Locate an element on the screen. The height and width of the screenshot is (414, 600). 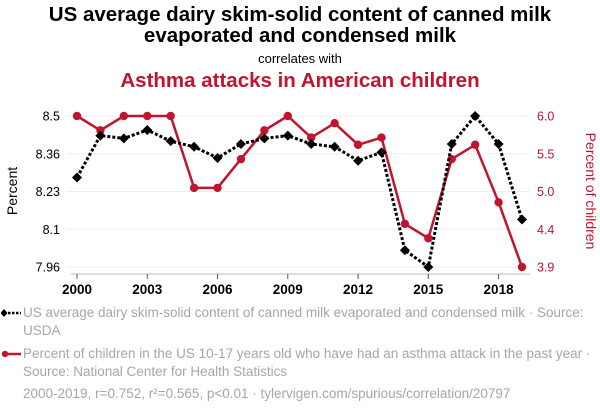
y-tick-label-right: 3.9 is located at coordinates (545, 268).